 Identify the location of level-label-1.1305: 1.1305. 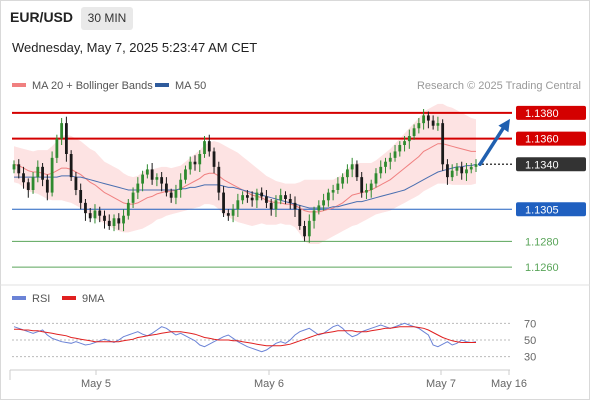
(542, 210).